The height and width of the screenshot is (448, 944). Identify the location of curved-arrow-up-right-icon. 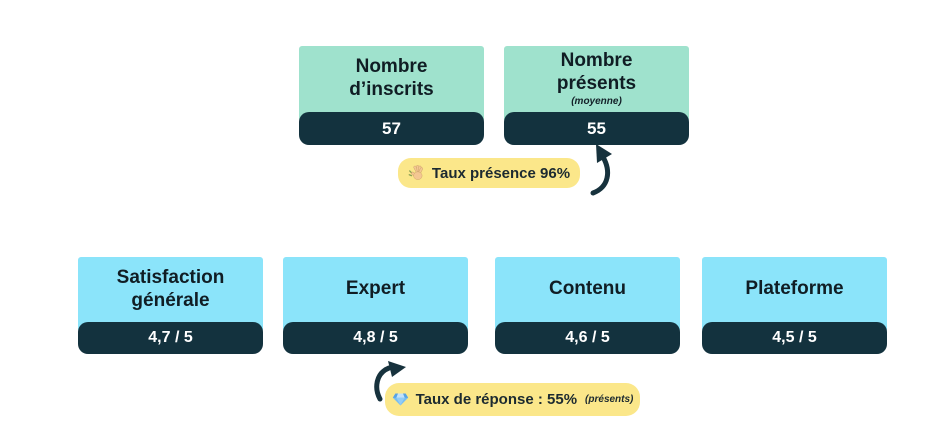
(390, 381).